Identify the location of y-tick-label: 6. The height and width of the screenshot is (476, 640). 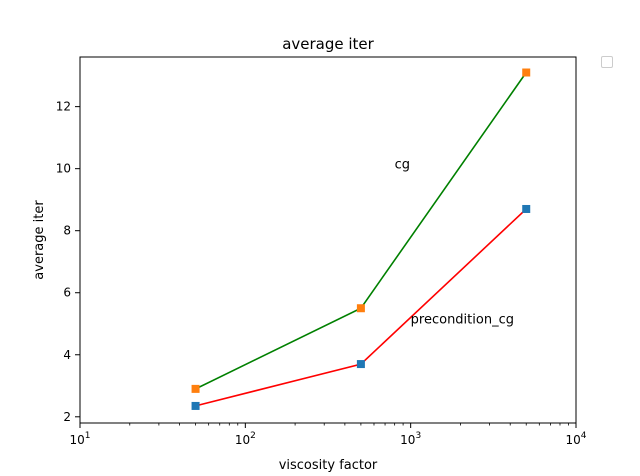
(67, 293).